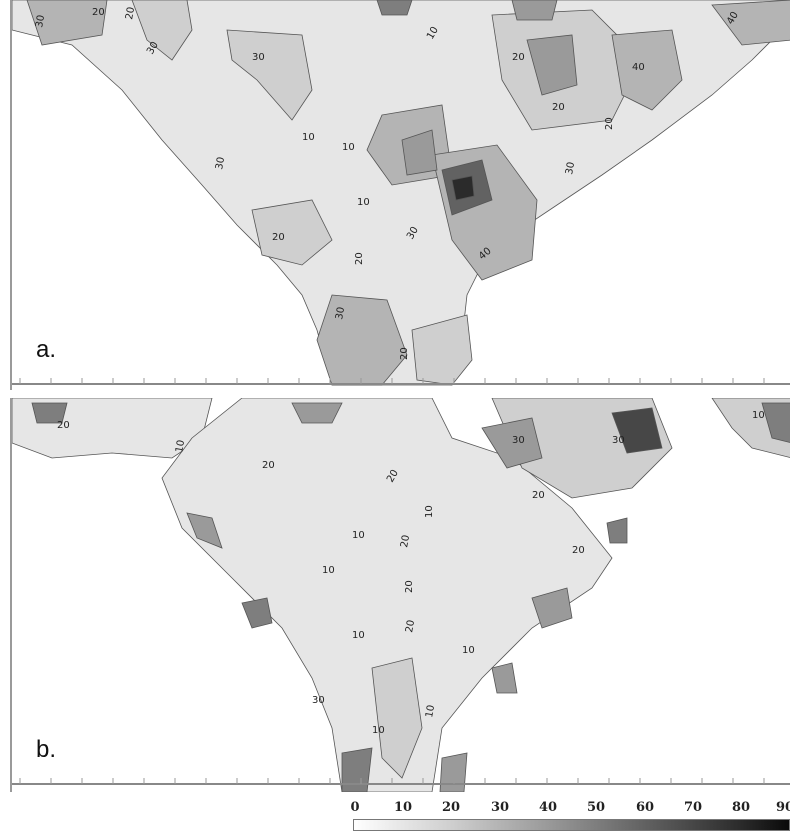 This screenshot has height=834, width=790. What do you see at coordinates (46, 750) in the screenshot?
I see `panel-label-b: b.` at bounding box center [46, 750].